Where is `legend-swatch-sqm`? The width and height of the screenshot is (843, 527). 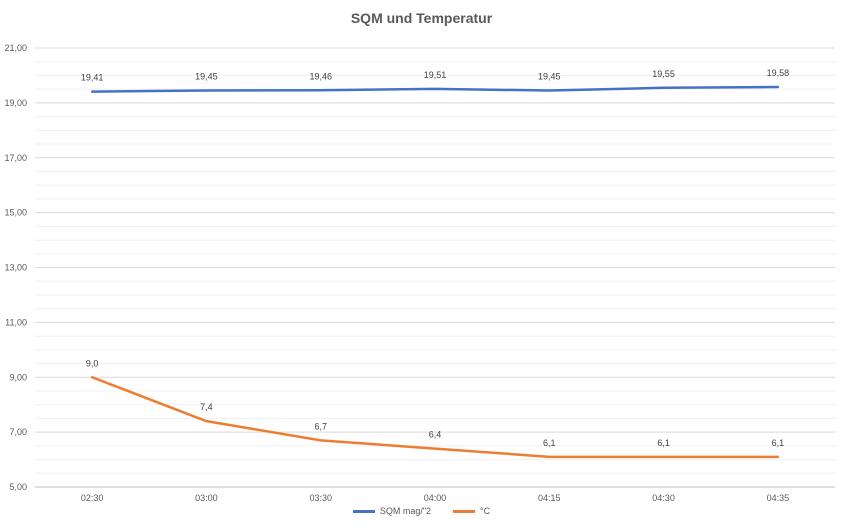
legend-swatch-sqm is located at coordinates (363, 511).